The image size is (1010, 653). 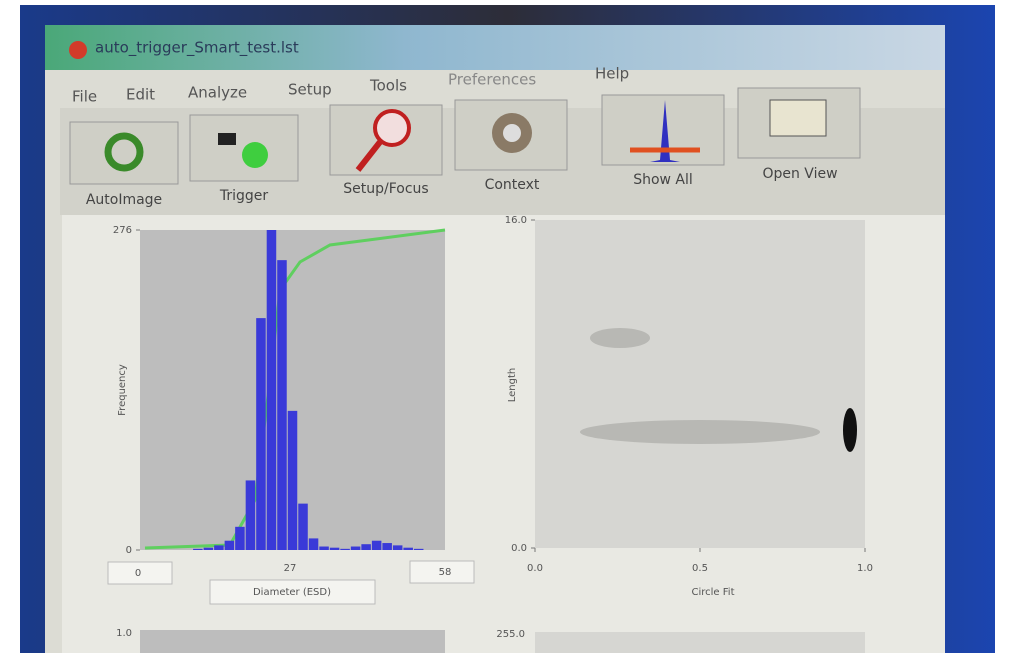 What do you see at coordinates (799, 174) in the screenshot?
I see `button-label: Open View` at bounding box center [799, 174].